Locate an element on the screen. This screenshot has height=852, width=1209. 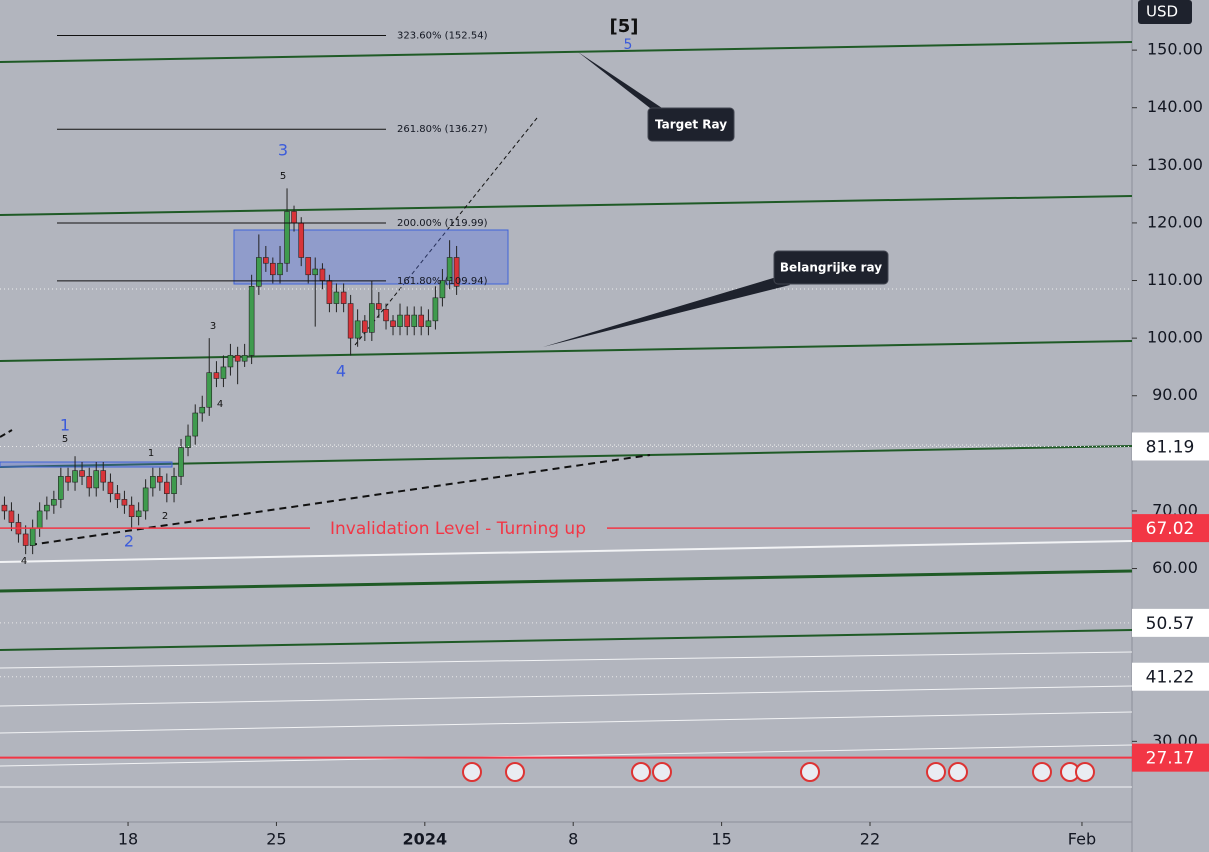
dashed-line is located at coordinates (340, 500).